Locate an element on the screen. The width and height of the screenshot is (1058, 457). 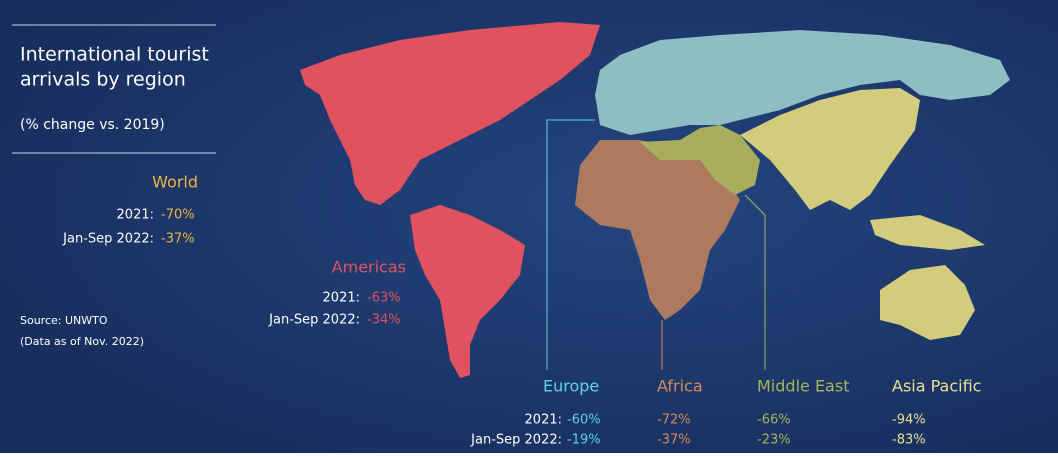
north-america is located at coordinates (450, 113).